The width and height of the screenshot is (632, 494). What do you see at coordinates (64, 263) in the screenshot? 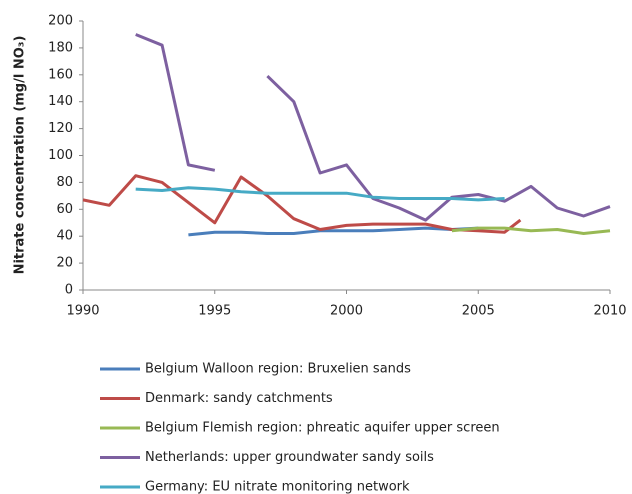
I see `y-tick-label: 20` at bounding box center [64, 263].